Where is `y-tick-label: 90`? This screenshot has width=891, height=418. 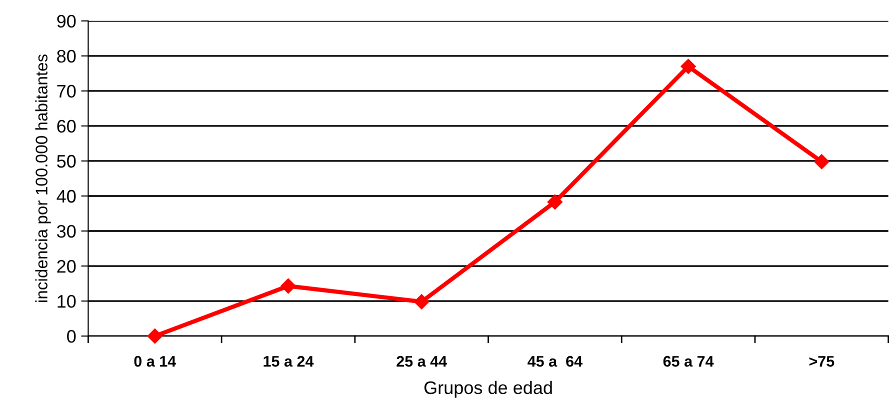
y-tick-label: 90 is located at coordinates (66, 21).